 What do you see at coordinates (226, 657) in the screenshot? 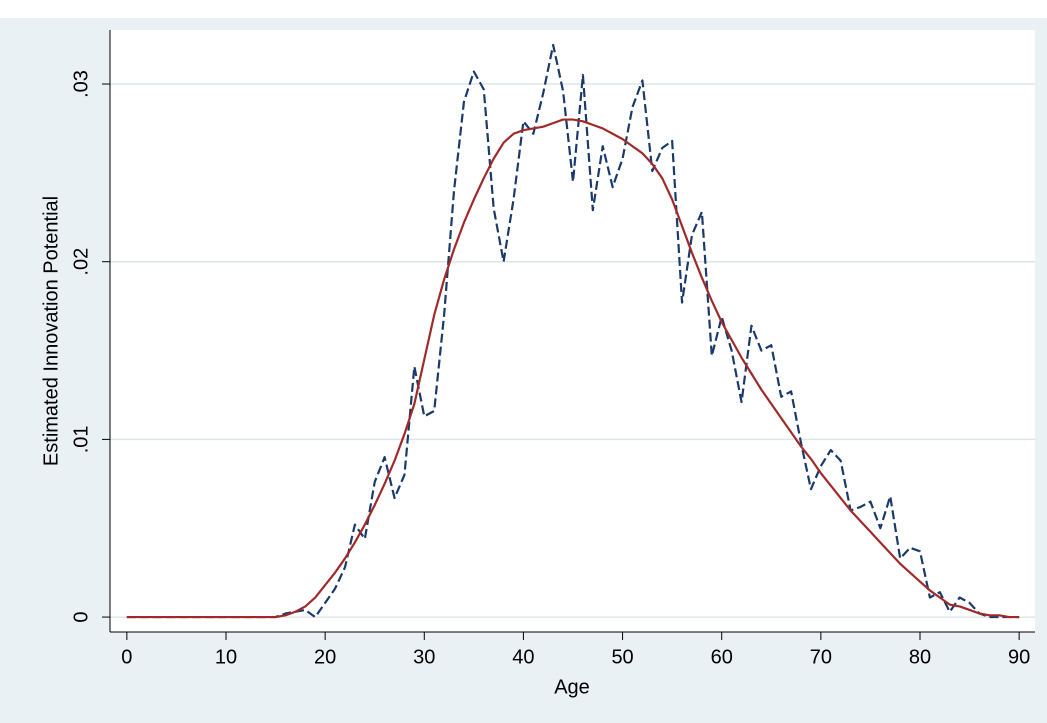
I see `x-tick-label: 10` at bounding box center [226, 657].